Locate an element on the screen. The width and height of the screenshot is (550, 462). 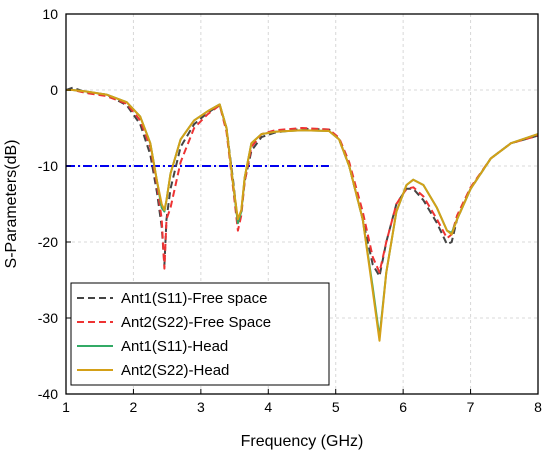
legend-label-3: Ant1(S11)-Head is located at coordinates (174, 346).